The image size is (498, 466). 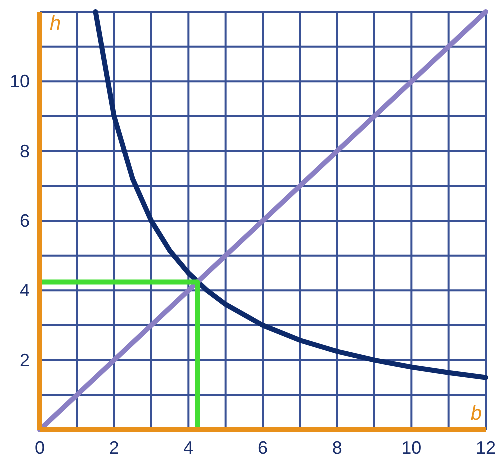 What do you see at coordinates (263, 448) in the screenshot?
I see `x-tick-label: 6` at bounding box center [263, 448].